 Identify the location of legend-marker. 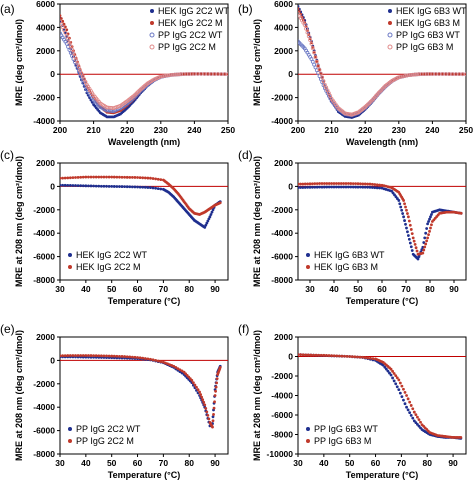
(152, 23).